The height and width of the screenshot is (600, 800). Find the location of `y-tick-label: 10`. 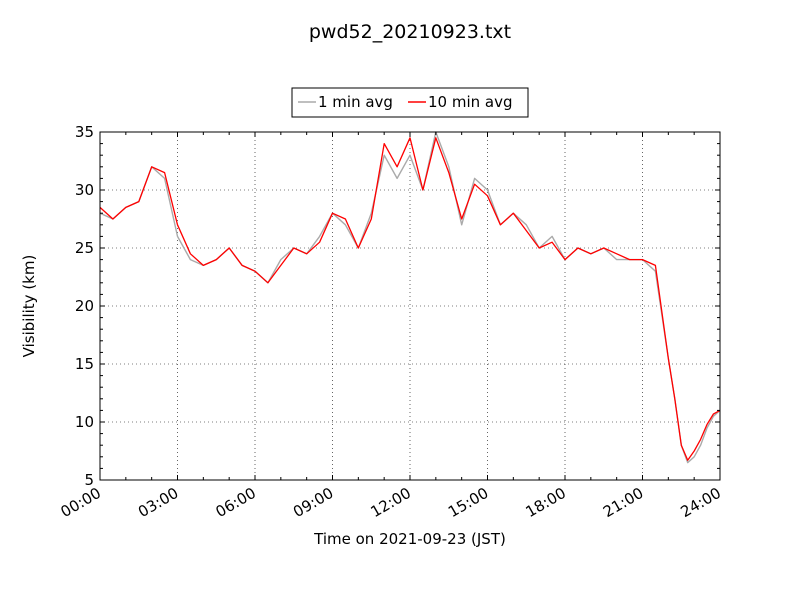

y-tick-label: 10 is located at coordinates (84, 422).